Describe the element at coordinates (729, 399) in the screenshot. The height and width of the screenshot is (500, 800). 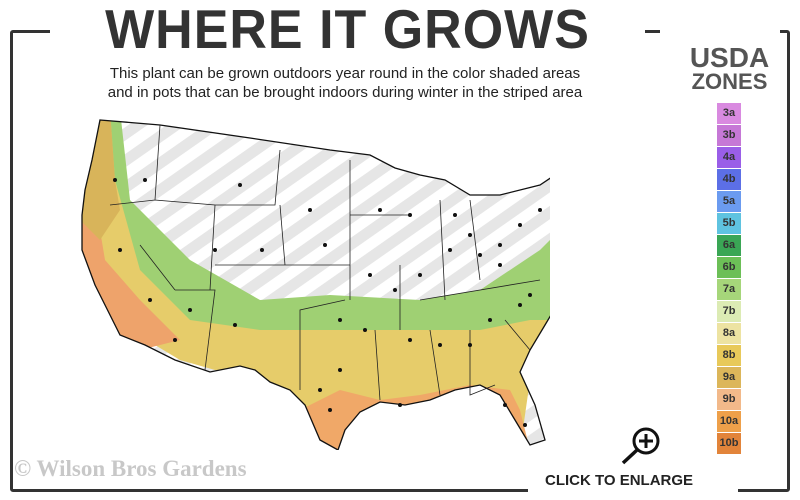
I see `legend-zone-9b: 9b` at that location.